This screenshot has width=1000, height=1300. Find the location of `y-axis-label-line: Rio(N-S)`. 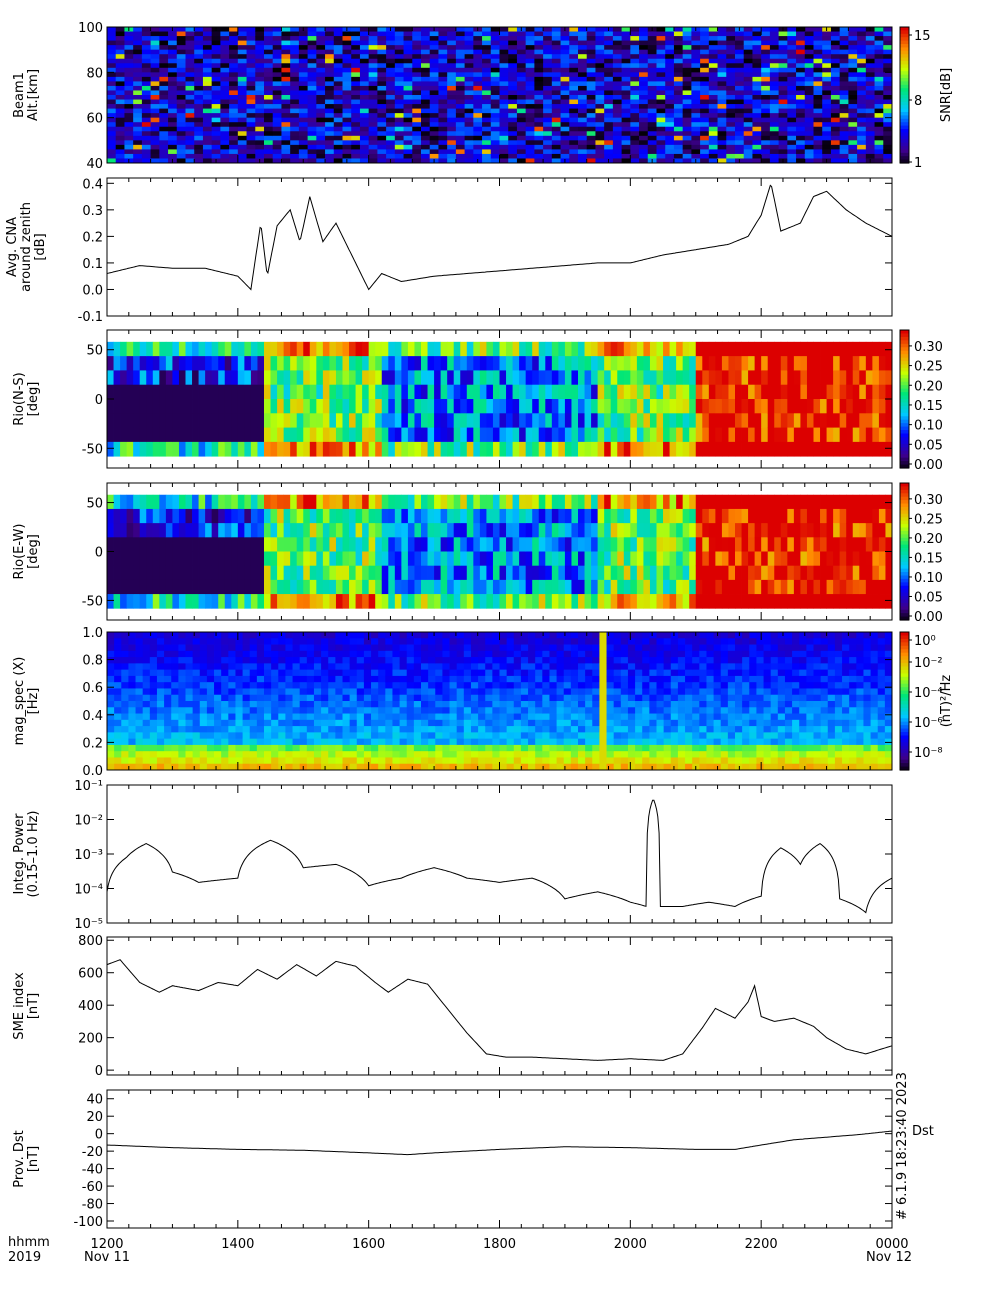

y-axis-label-line: Rio(N-S) is located at coordinates (19, 398).